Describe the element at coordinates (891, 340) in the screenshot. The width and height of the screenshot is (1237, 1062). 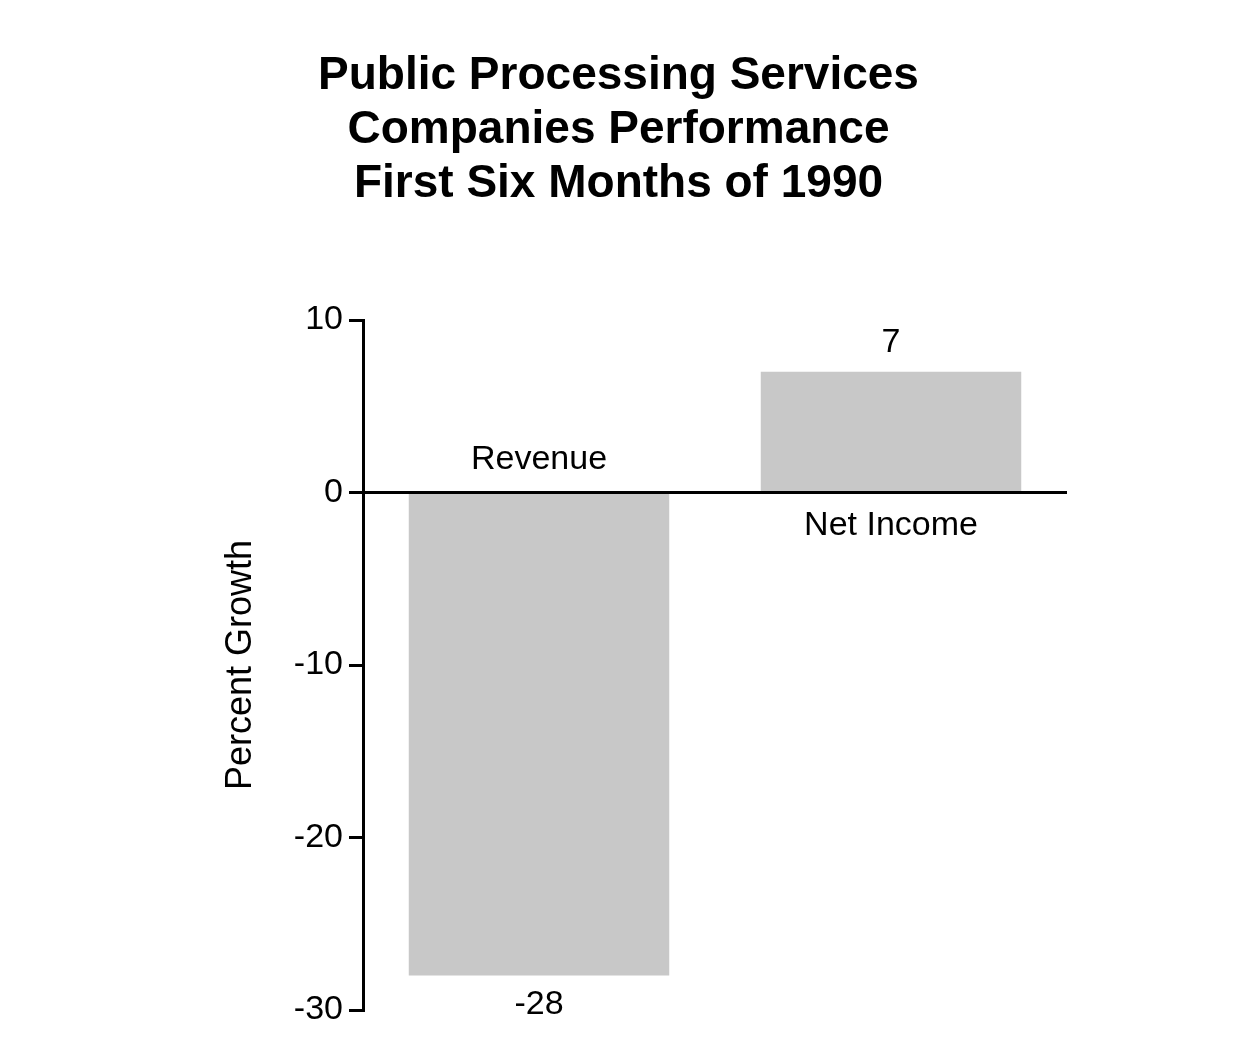
I see `data-label: 7` at that location.